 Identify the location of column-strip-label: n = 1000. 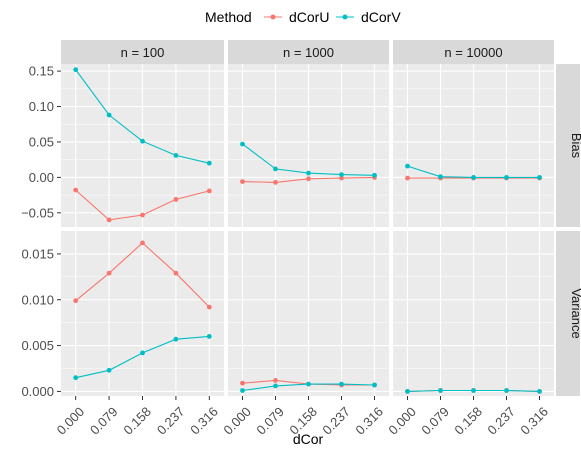
(308, 52).